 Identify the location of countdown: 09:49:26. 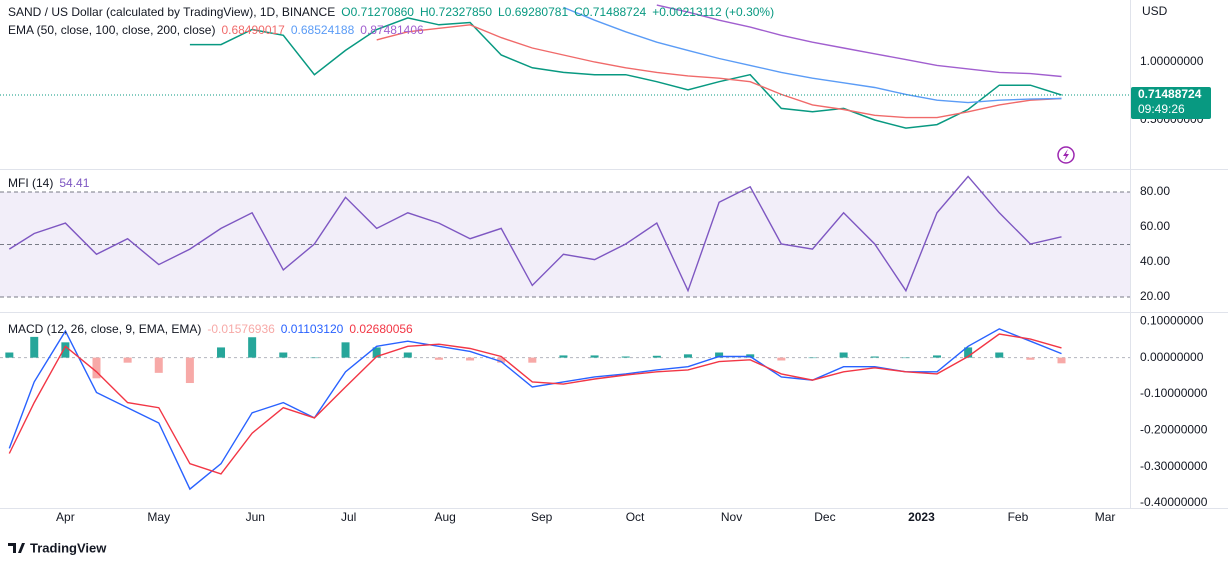
(1161, 109).